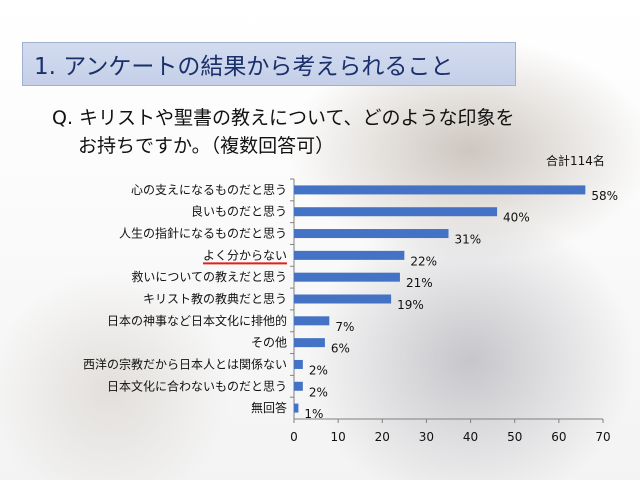 This screenshot has height=480, width=640. I want to click on category-label: 良いものだと思う, so click(239, 211).